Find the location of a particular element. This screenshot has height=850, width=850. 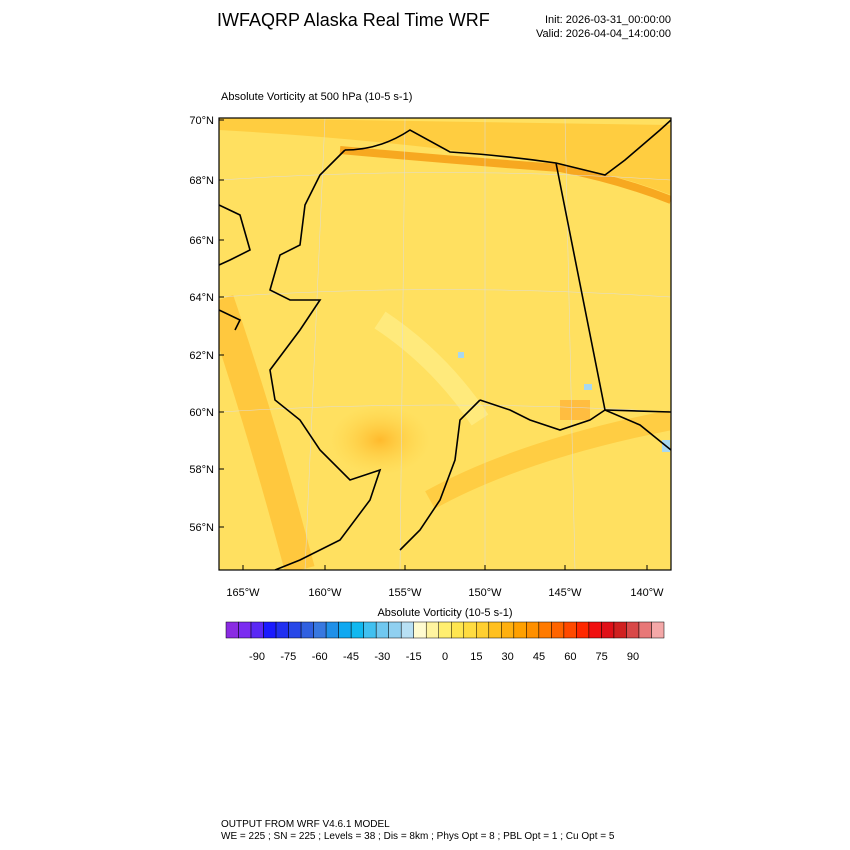

colorbar-label: -15 is located at coordinates (414, 657).